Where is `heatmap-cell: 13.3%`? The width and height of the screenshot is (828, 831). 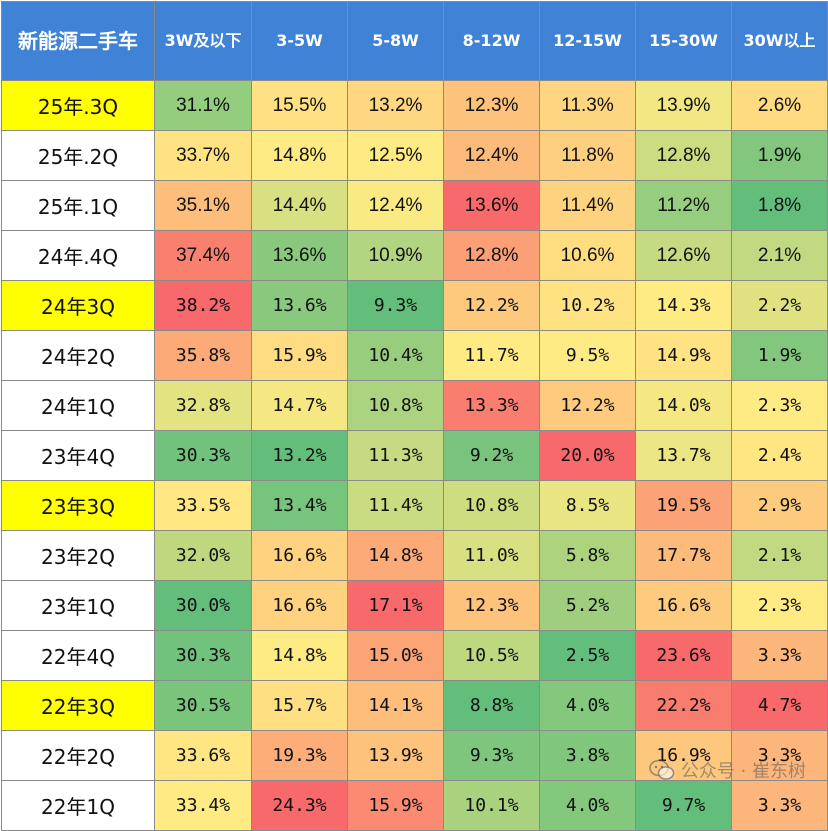 heatmap-cell: 13.3% is located at coordinates (491, 405).